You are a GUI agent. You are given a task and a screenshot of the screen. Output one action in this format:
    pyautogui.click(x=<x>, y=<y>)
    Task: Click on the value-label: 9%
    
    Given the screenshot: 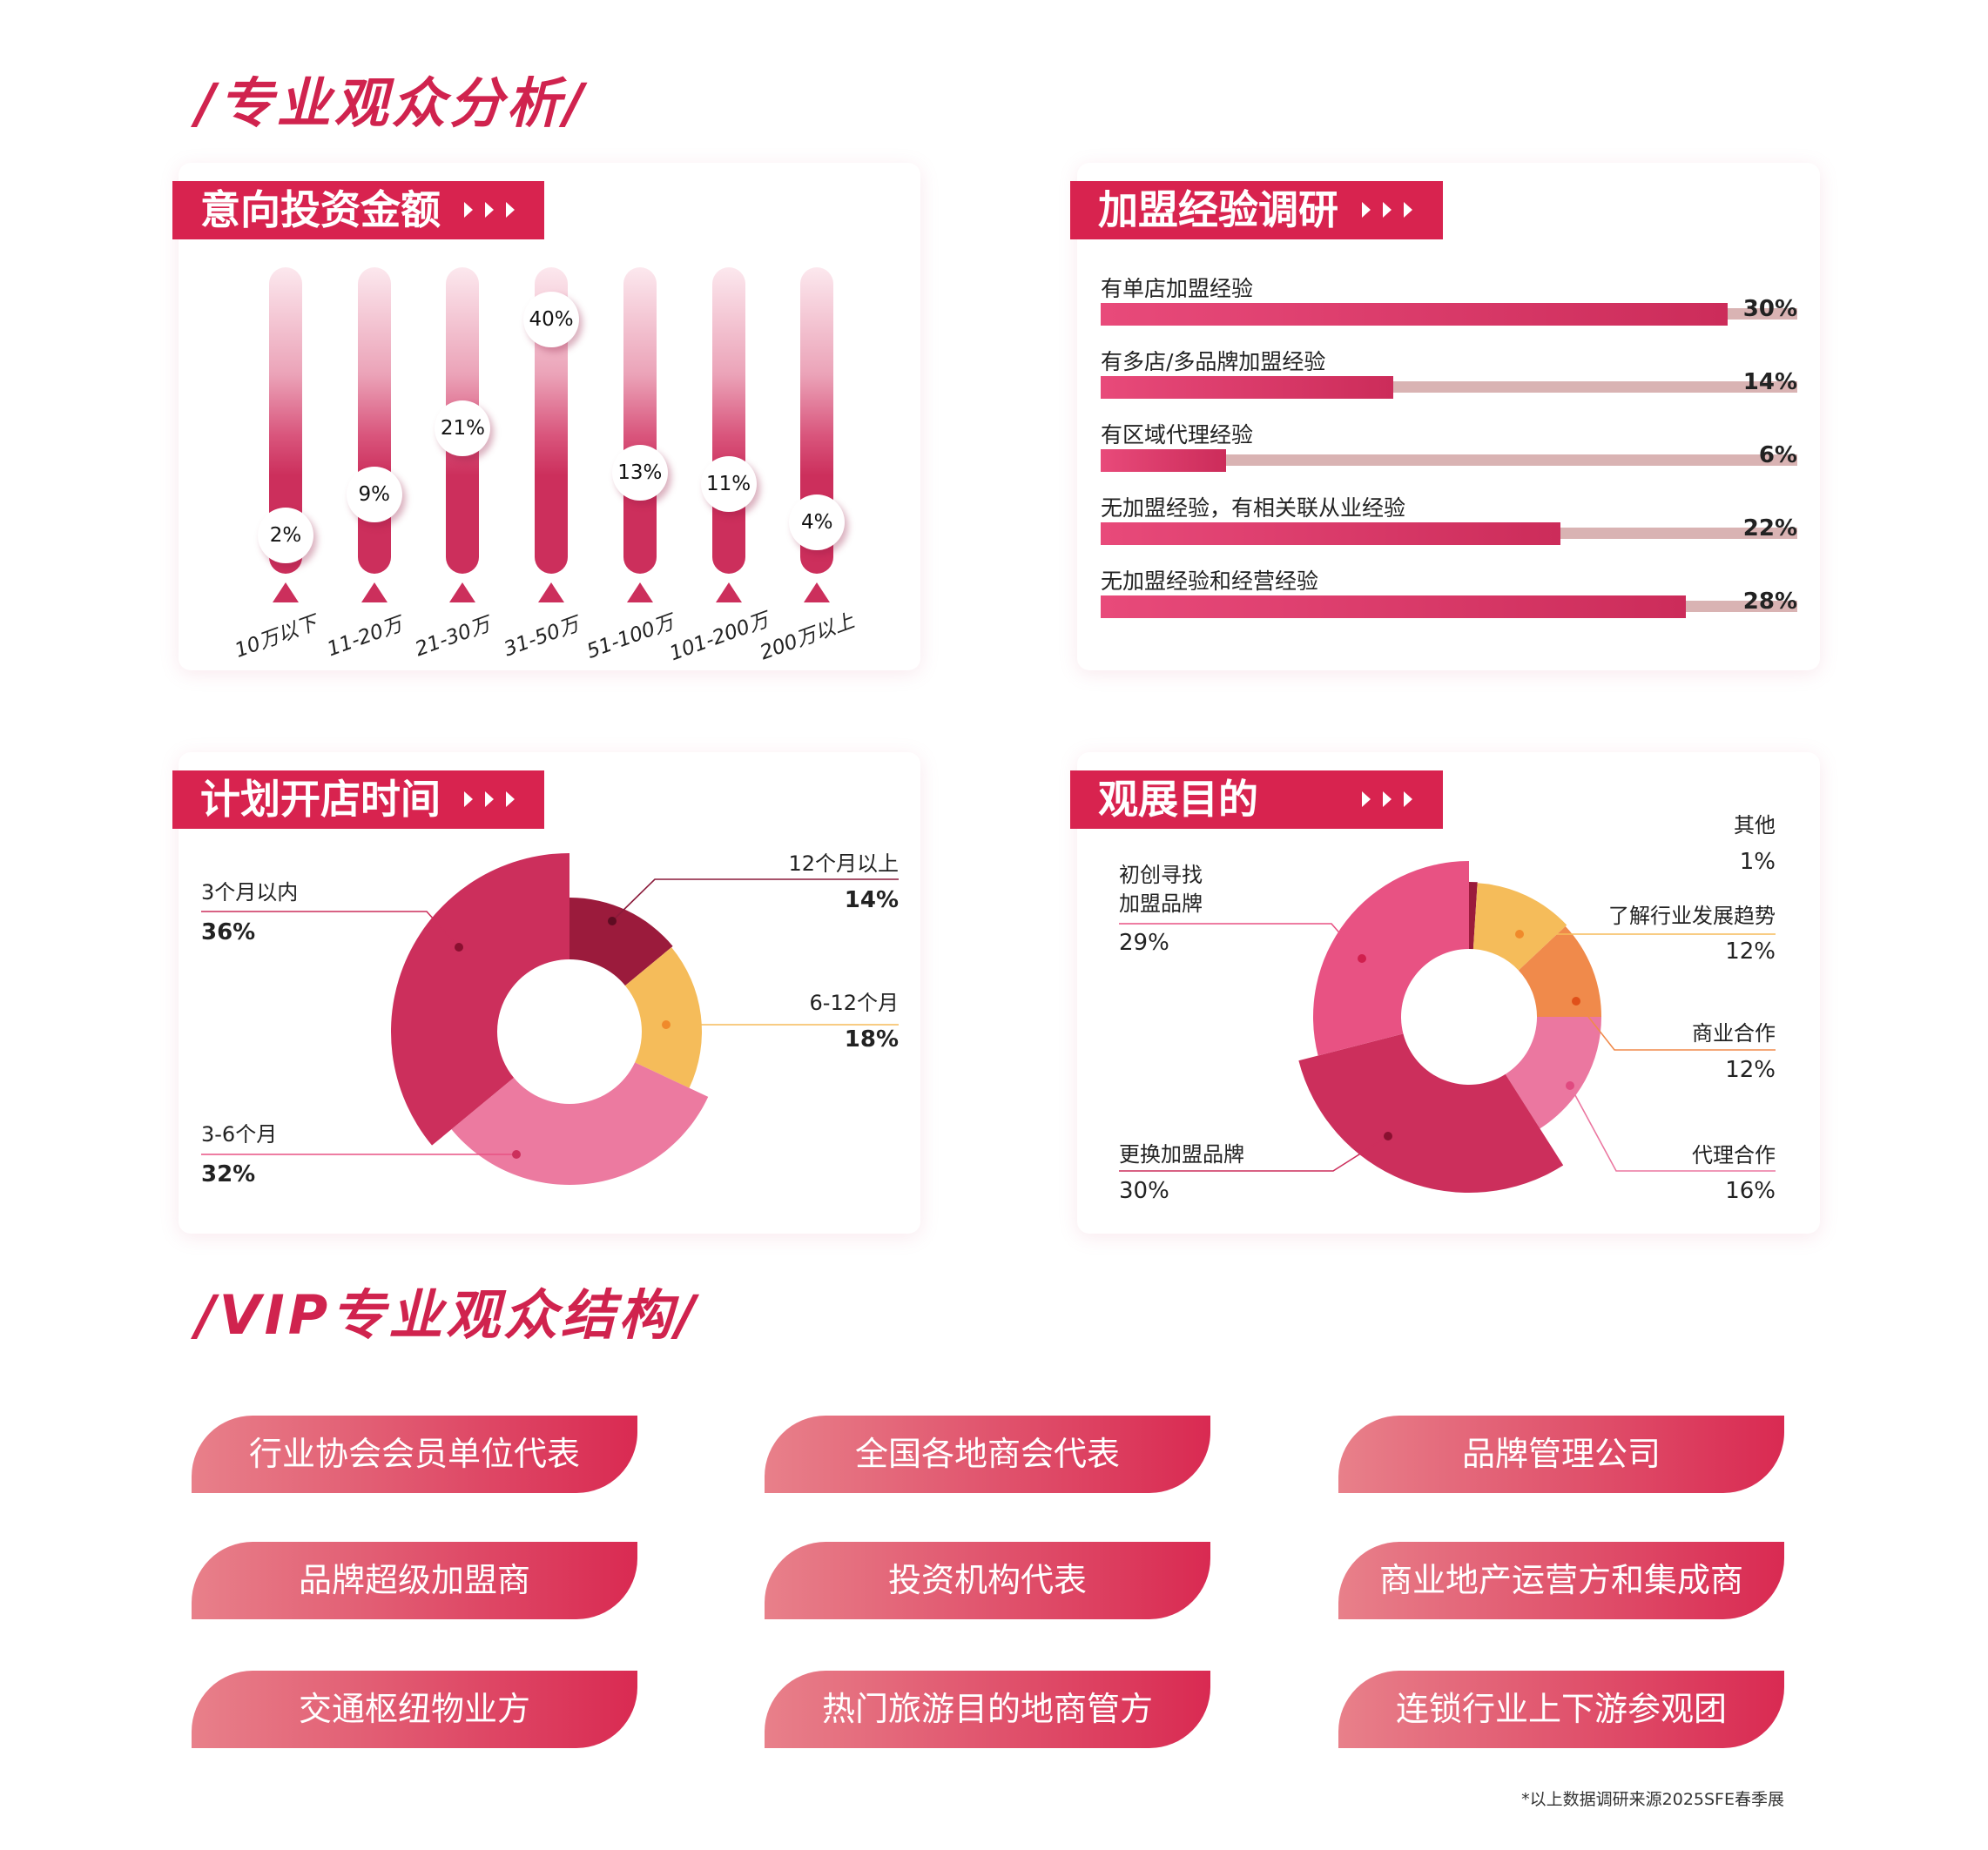 What is the action you would take?
    pyautogui.click(x=374, y=494)
    